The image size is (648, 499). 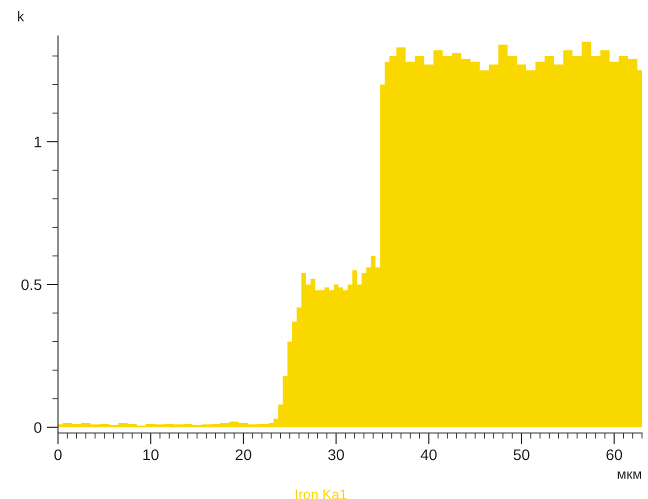 What do you see at coordinates (630, 475) in the screenshot?
I see `x-axis-title: мкм` at bounding box center [630, 475].